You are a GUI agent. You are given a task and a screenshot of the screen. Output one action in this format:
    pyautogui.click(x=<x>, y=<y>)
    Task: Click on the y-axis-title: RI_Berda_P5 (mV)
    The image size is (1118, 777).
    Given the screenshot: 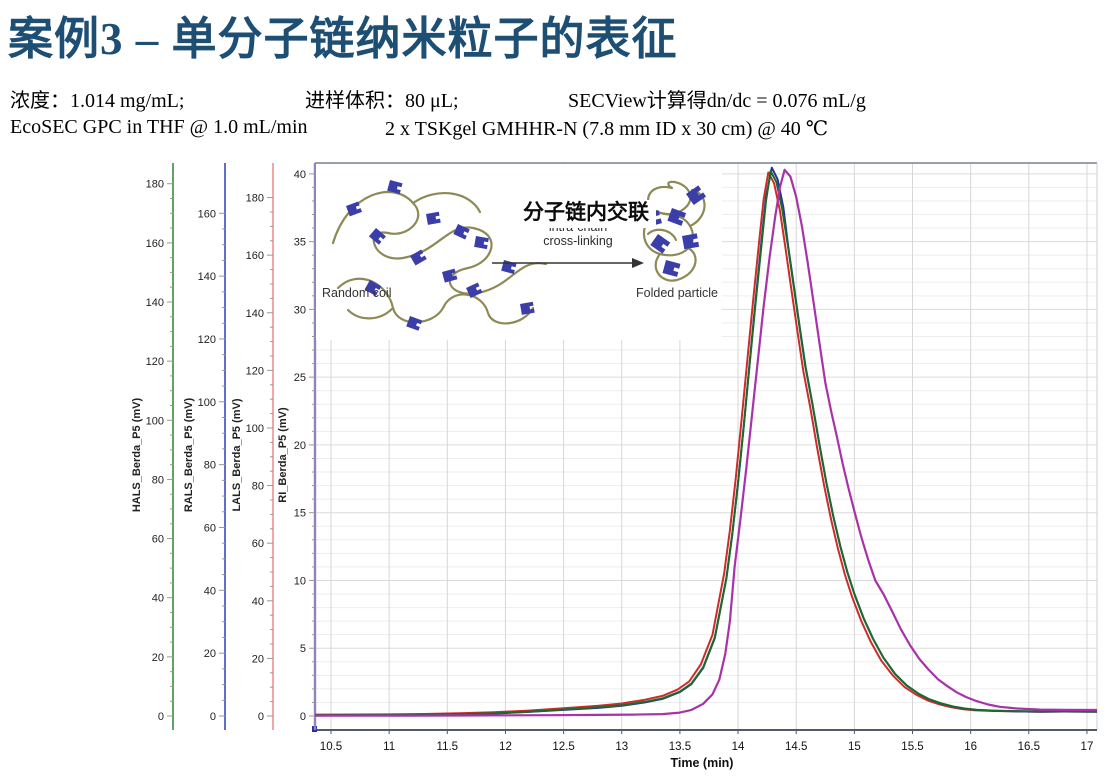 What is the action you would take?
    pyautogui.click(x=283, y=455)
    